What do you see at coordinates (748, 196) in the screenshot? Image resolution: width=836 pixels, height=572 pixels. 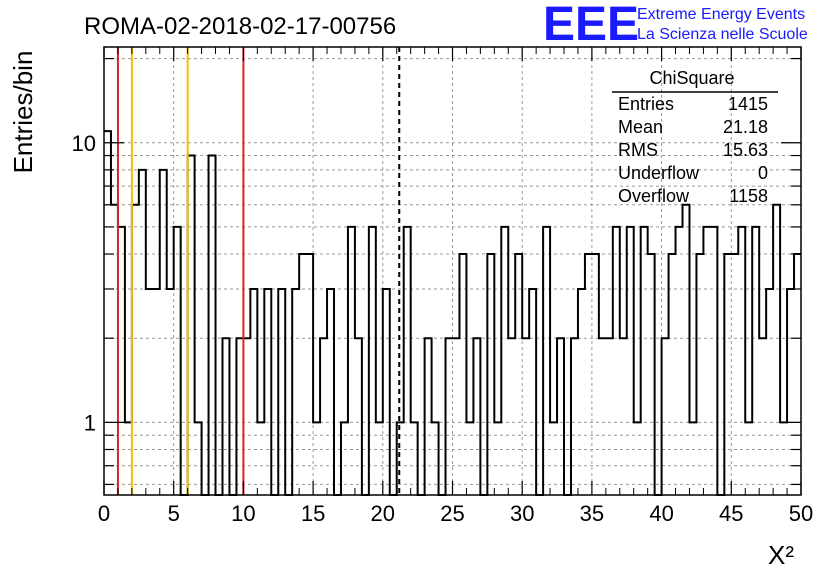 I see `stats-row-value: 1158` at bounding box center [748, 196].